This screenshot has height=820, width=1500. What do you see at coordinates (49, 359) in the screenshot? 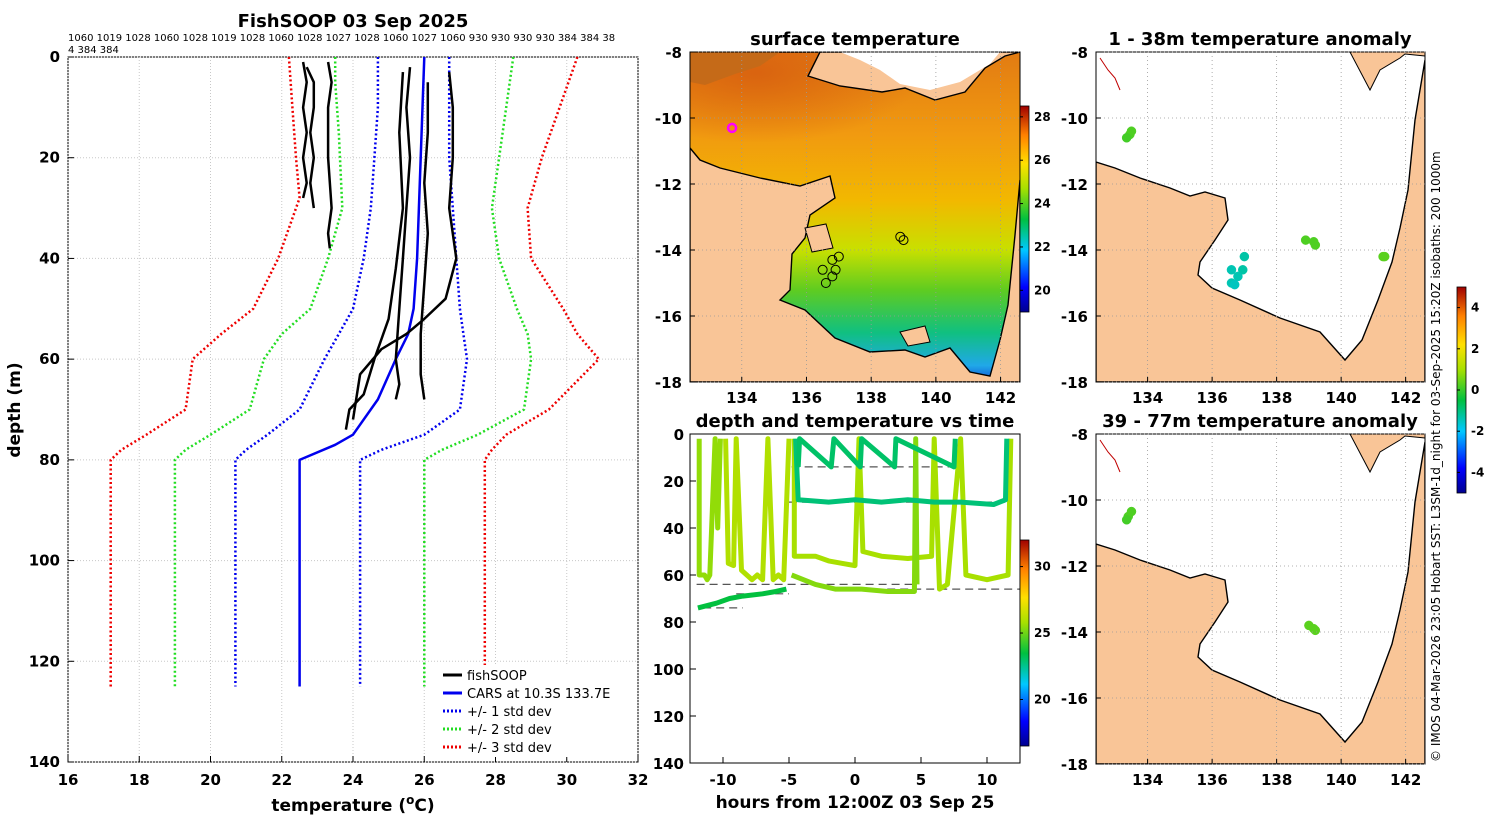
I see `profile-ytick-label: 60` at bounding box center [49, 359].